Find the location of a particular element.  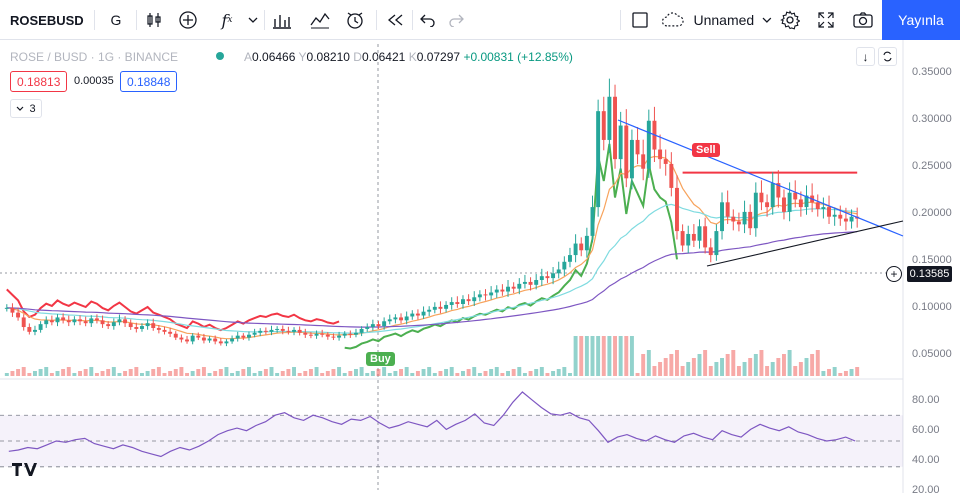

candles-icon is located at coordinates (154, 20).